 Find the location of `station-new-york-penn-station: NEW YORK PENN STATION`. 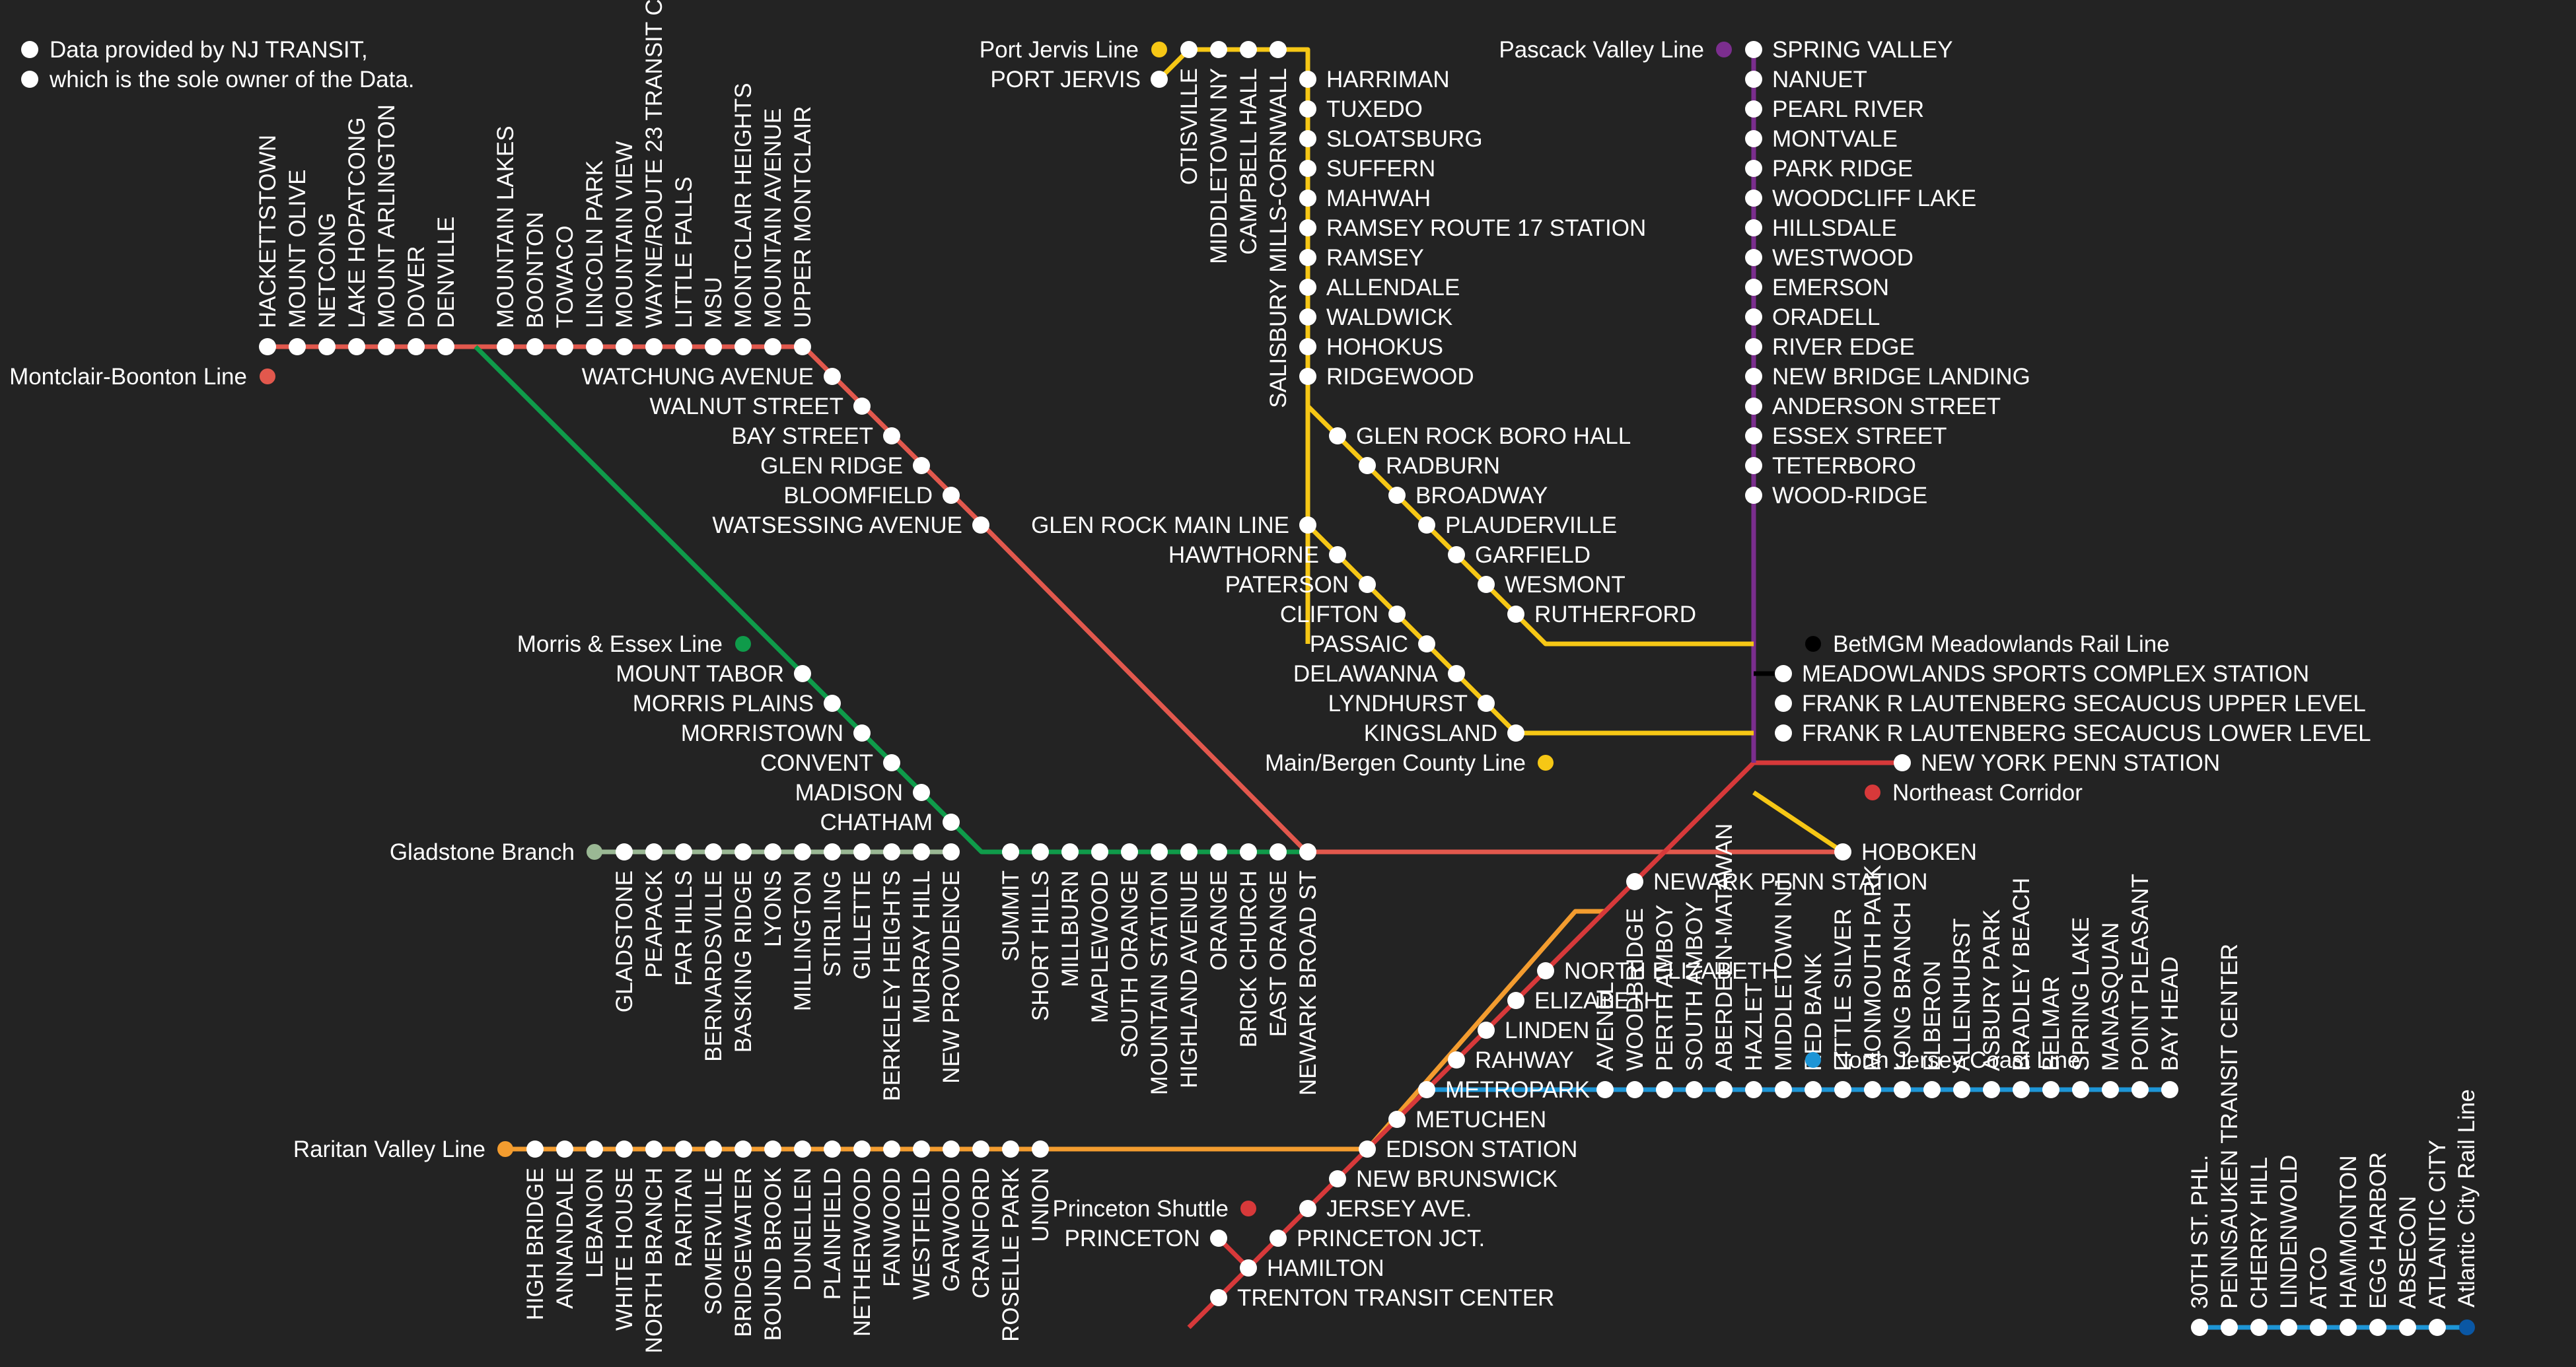

station-new-york-penn-station: NEW YORK PENN STATION is located at coordinates (2057, 763).